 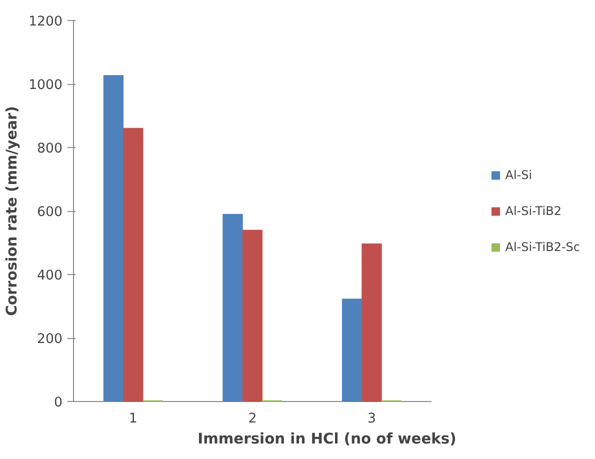 I want to click on y-tick-label: 1000, so click(x=45, y=85).